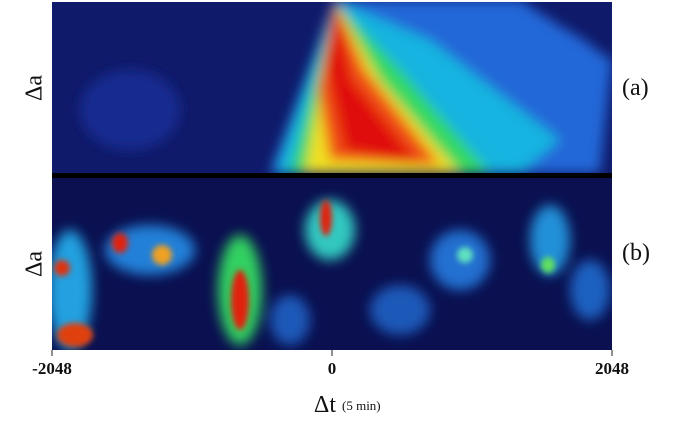  I want to click on panel-label: (b), so click(636, 253).